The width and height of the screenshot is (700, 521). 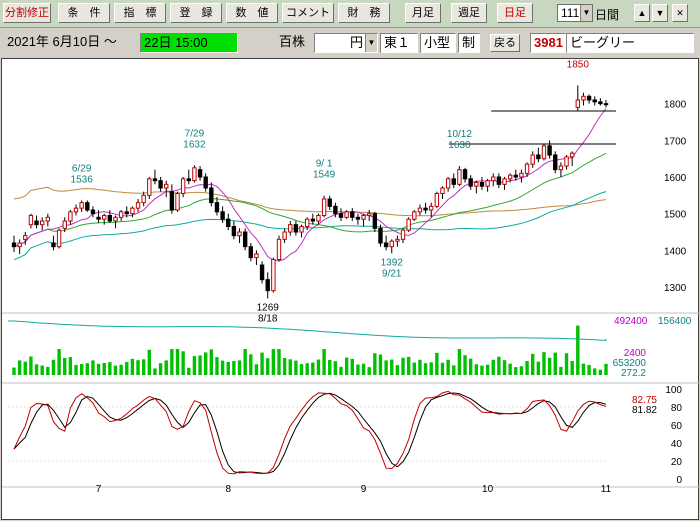 I want to click on volume-axis-label-1: 492400, so click(x=631, y=321).